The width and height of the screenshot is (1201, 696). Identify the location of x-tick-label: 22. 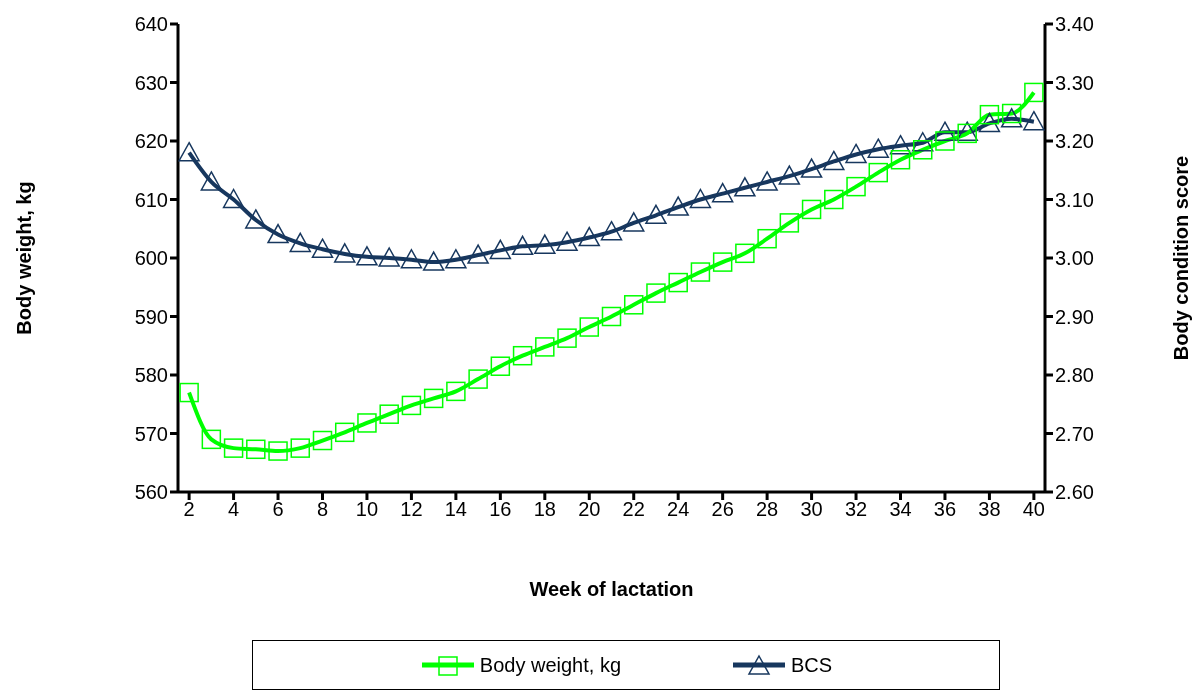
(633, 509).